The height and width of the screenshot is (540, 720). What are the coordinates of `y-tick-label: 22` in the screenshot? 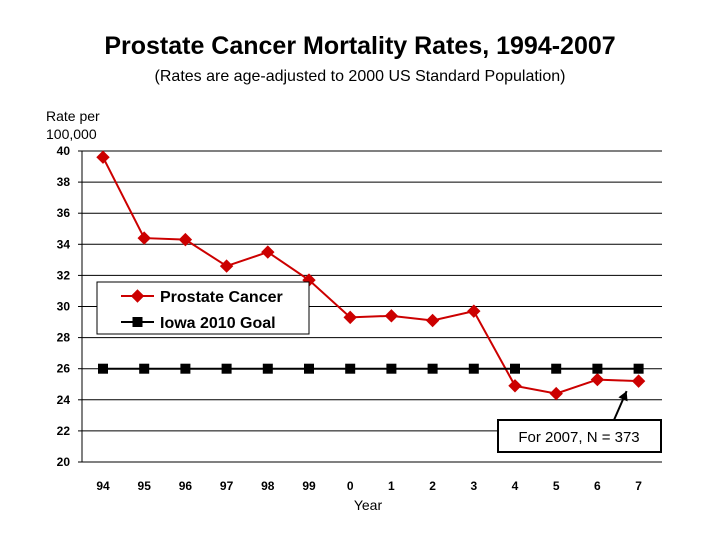 It's located at (64, 431).